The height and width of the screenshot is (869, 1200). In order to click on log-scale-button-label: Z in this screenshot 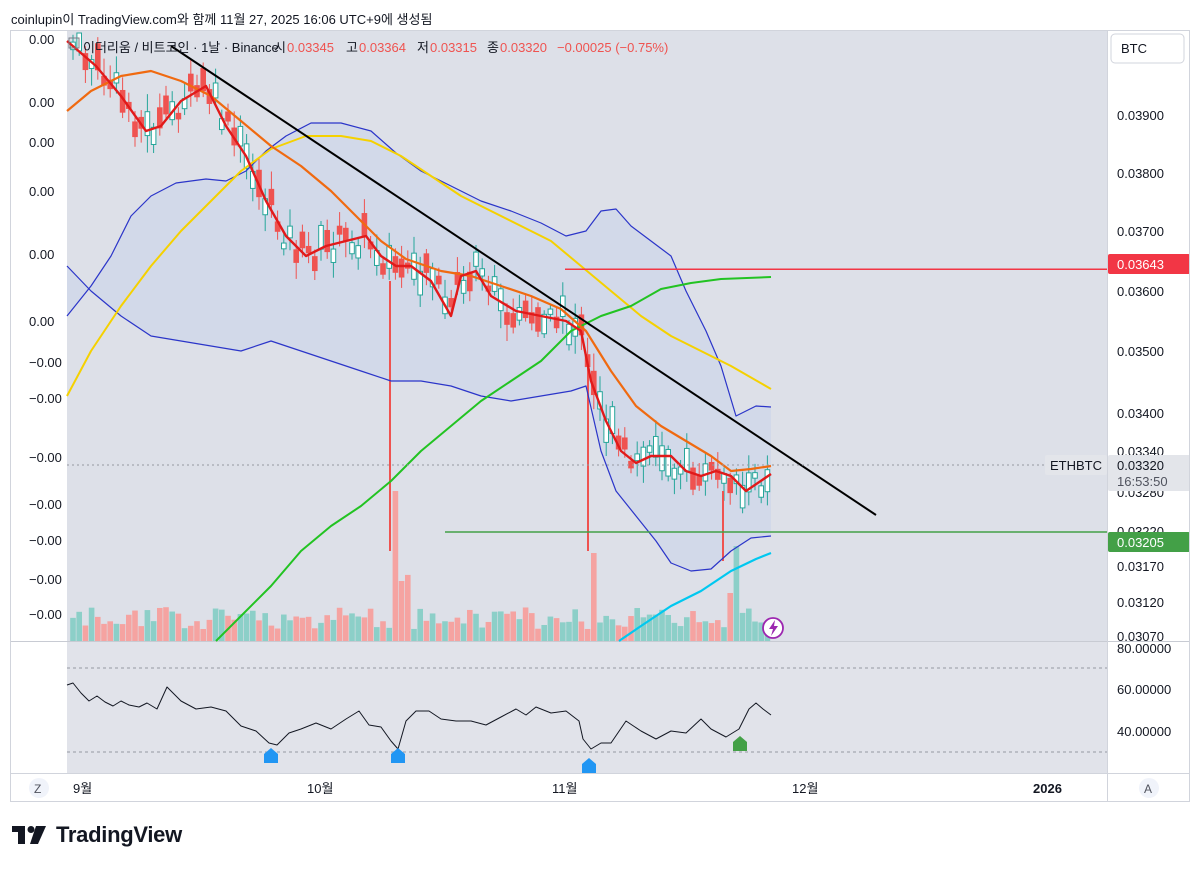, I will do `click(37, 789)`.